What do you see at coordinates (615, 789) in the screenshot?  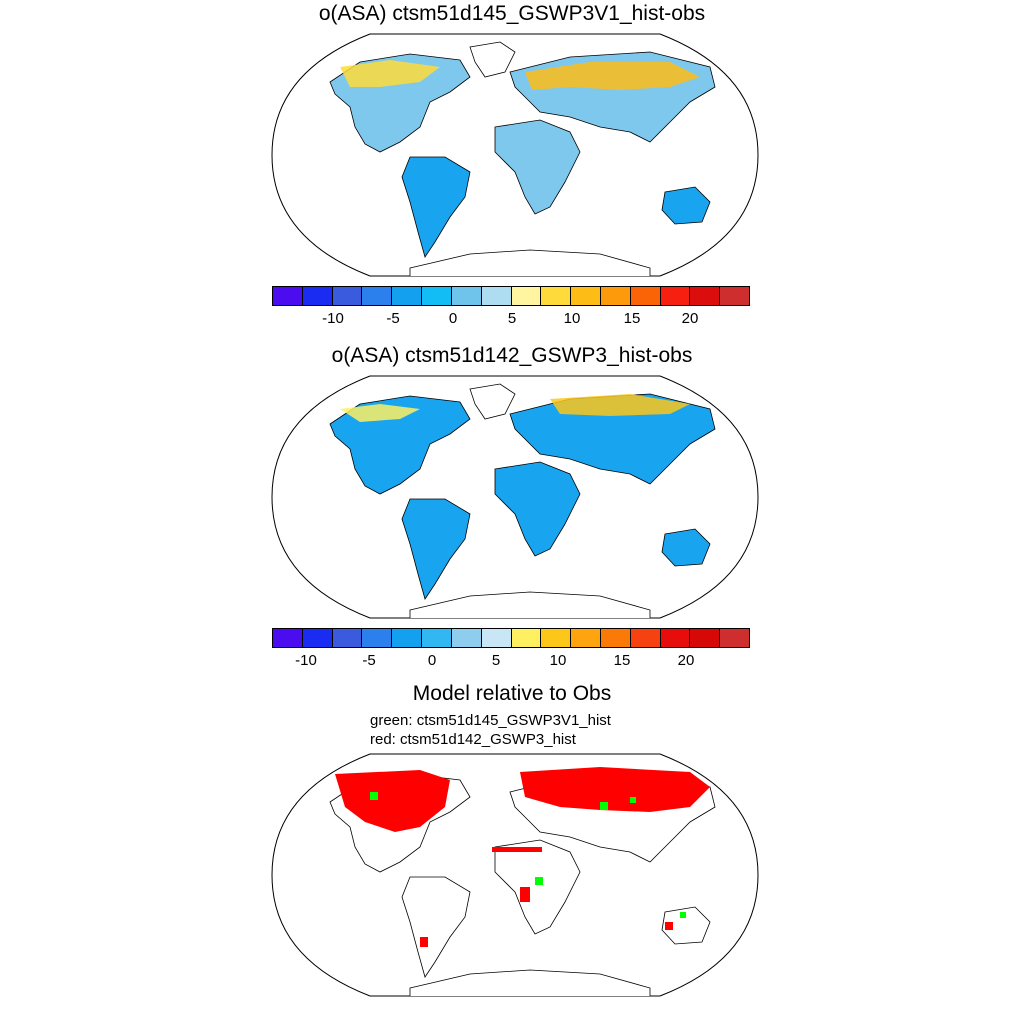 I see `red-region-eurasia` at bounding box center [615, 789].